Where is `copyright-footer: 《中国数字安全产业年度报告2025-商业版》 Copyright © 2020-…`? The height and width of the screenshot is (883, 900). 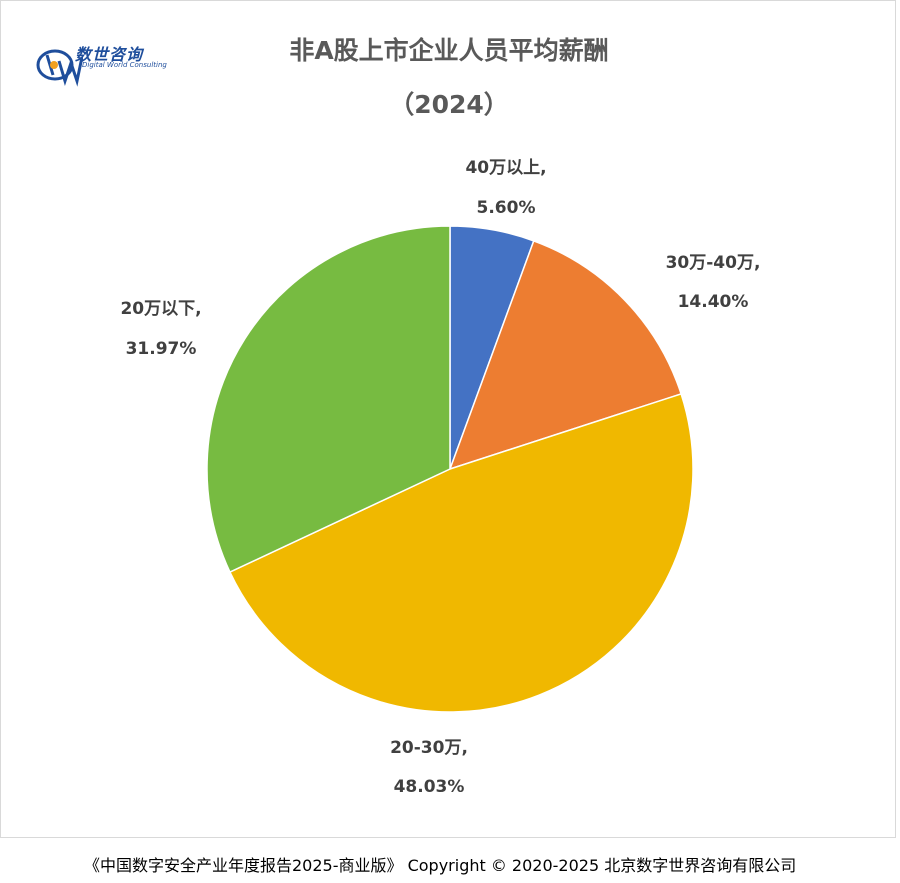 copyright-footer: 《中国数字安全产业年度报告2025-商业版》 Copyright © 2020-… is located at coordinates (440, 865).